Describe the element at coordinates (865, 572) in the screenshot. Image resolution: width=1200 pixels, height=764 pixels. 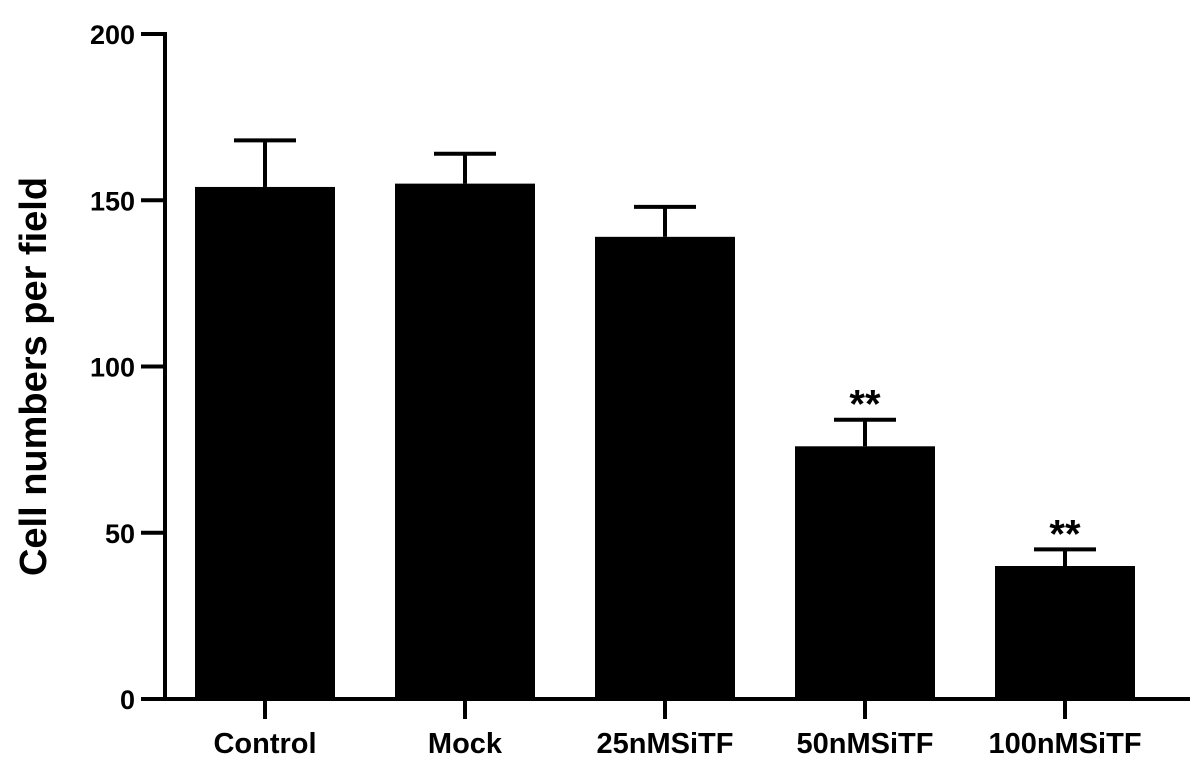
I see `bar-50nmsitf` at that location.